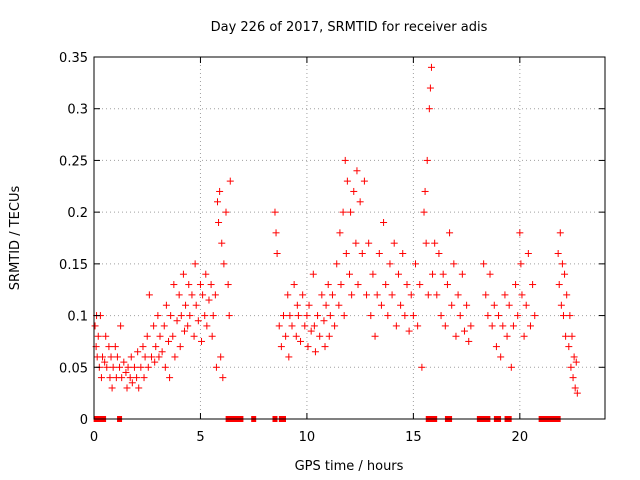  I want to click on x-axis-label: GPS time / hours, so click(349, 466).